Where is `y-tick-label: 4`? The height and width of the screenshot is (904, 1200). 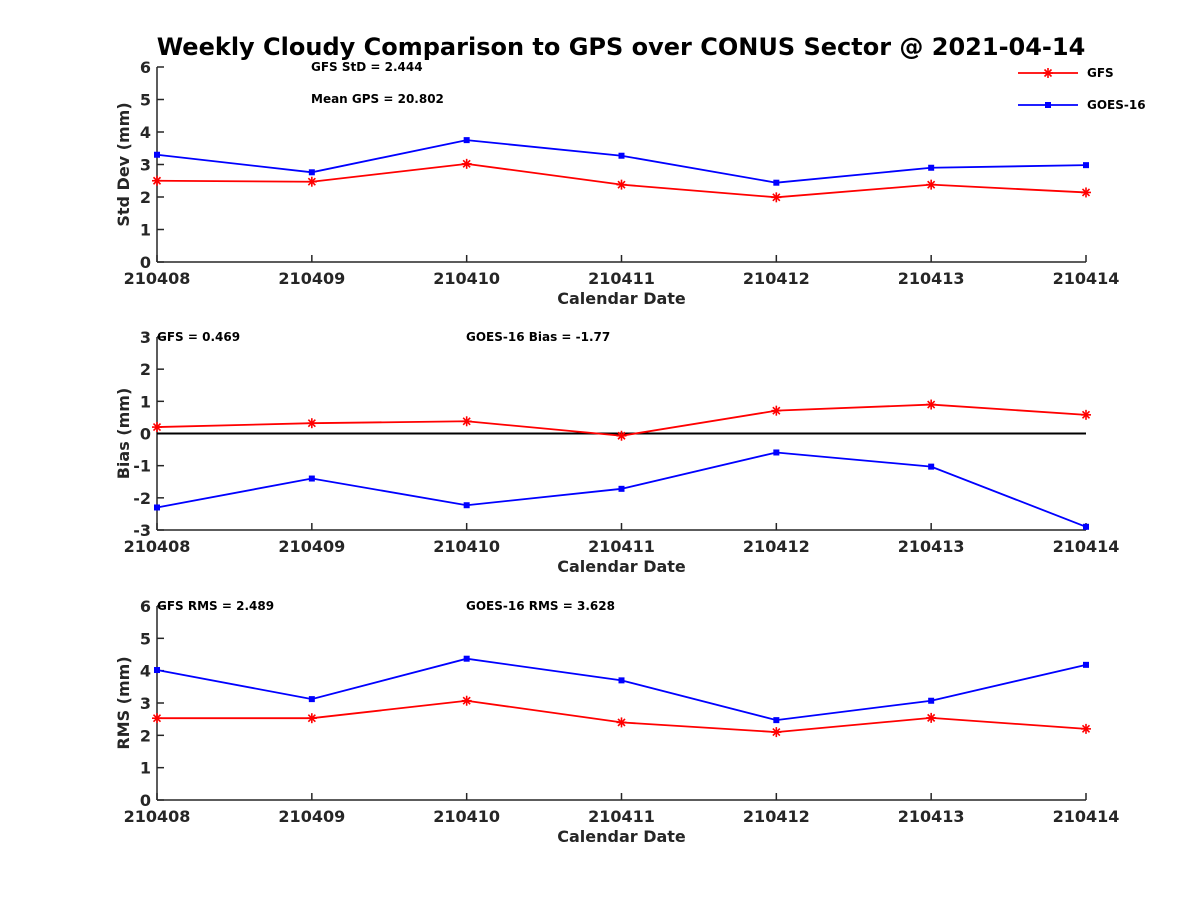
y-tick-label: 4 is located at coordinates (145, 132).